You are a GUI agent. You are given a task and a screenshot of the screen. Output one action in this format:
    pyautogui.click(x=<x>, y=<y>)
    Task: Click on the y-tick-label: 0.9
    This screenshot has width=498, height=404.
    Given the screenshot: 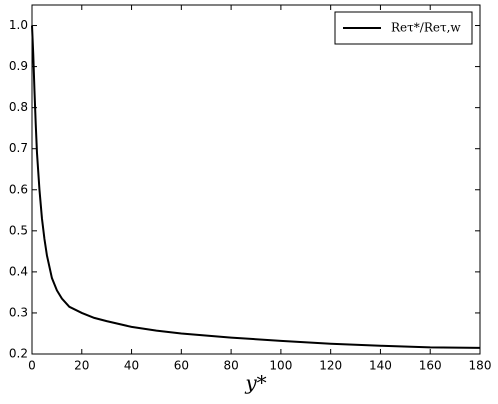 What is the action you would take?
    pyautogui.click(x=18, y=66)
    